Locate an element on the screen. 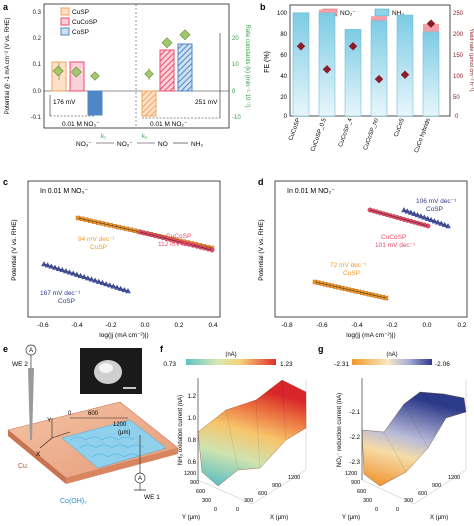  f-xlabel: X (μm) is located at coordinates (279, 518).